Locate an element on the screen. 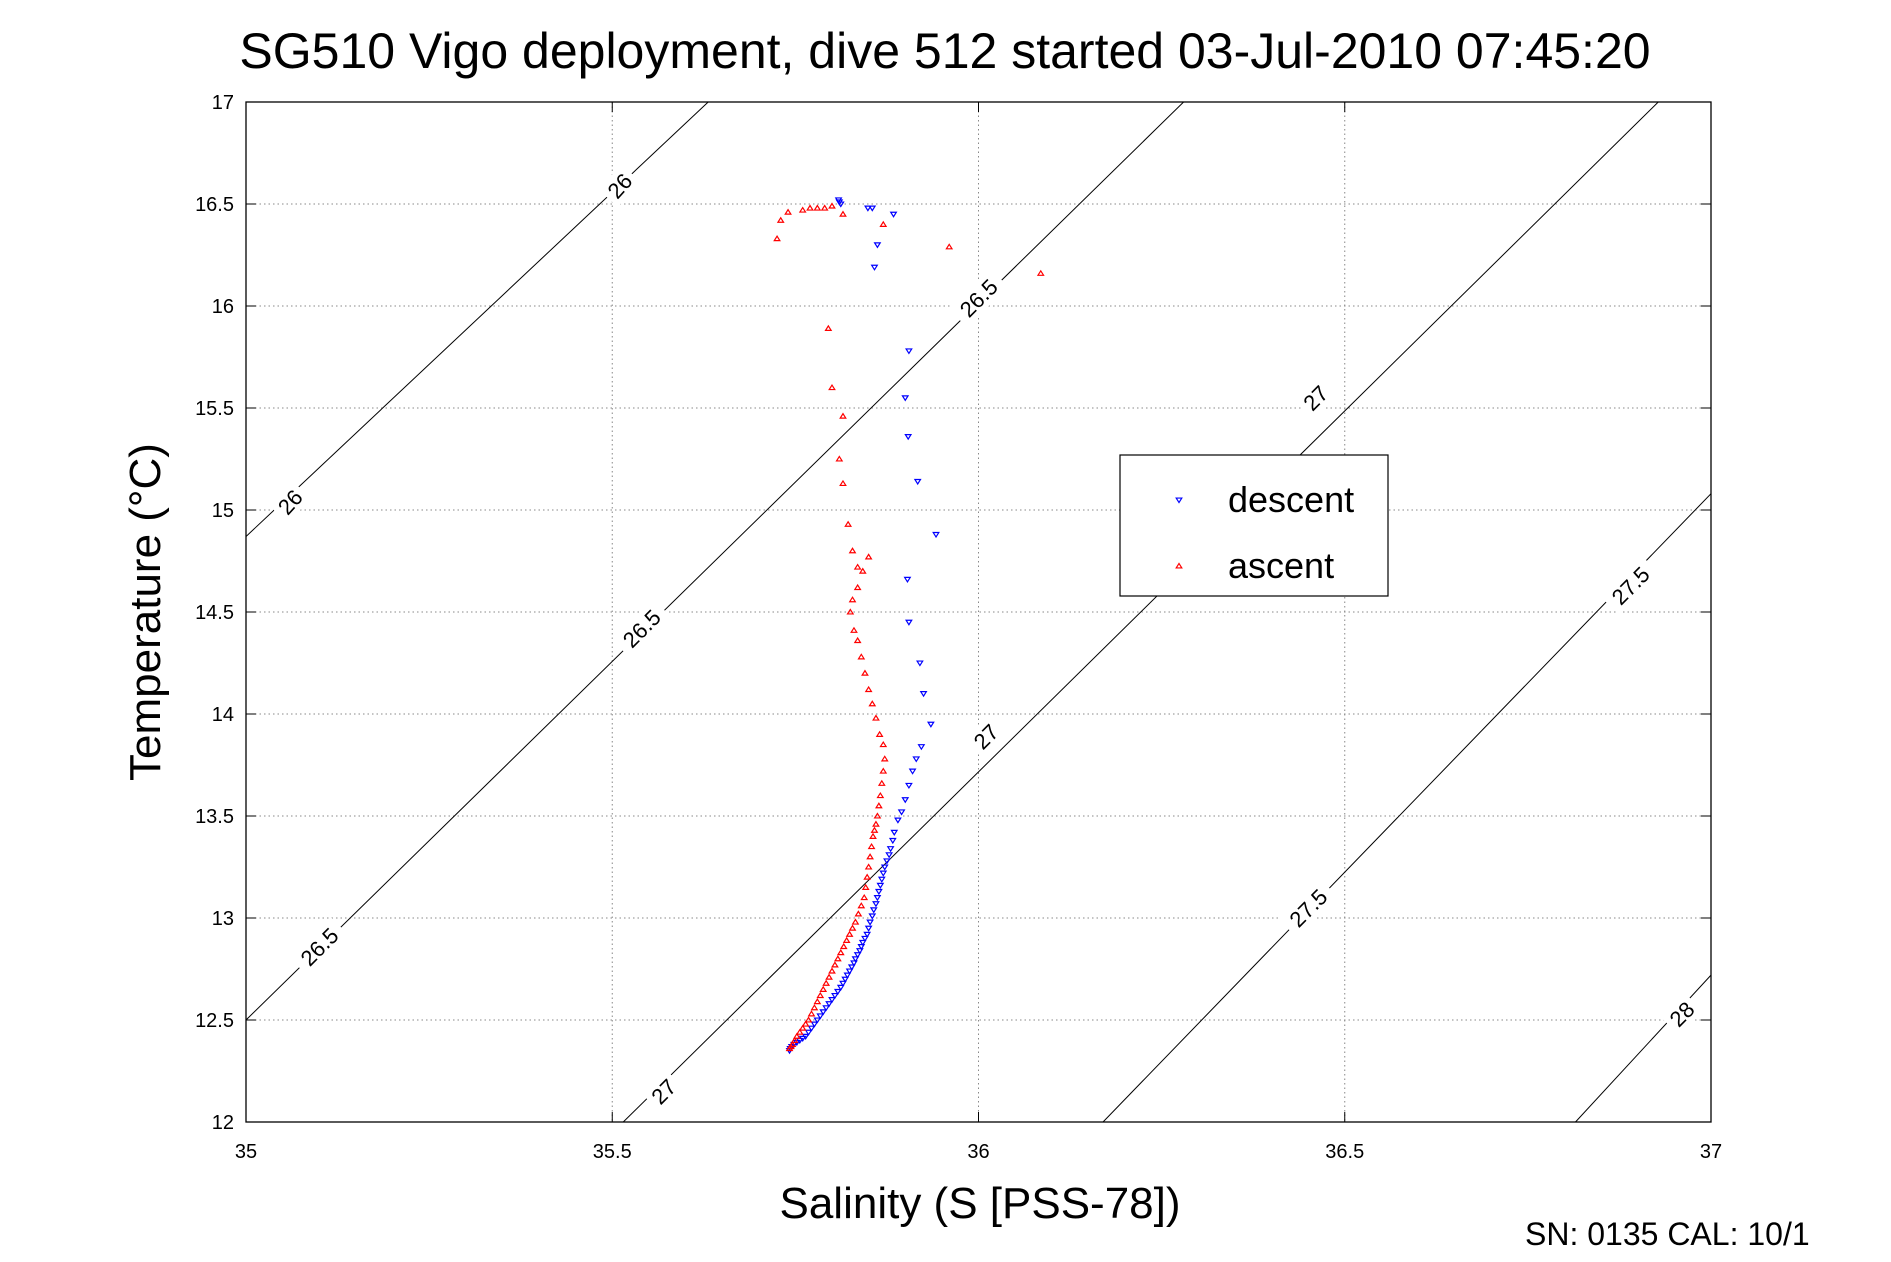  footer-serial-calibration: SN: 0135 CAL: 10/1 is located at coordinates (1667, 1234).